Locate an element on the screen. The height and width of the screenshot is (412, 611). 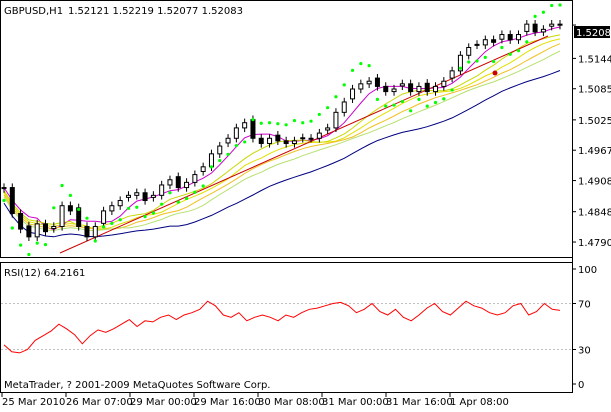
rsi-line is located at coordinates (282, 327).